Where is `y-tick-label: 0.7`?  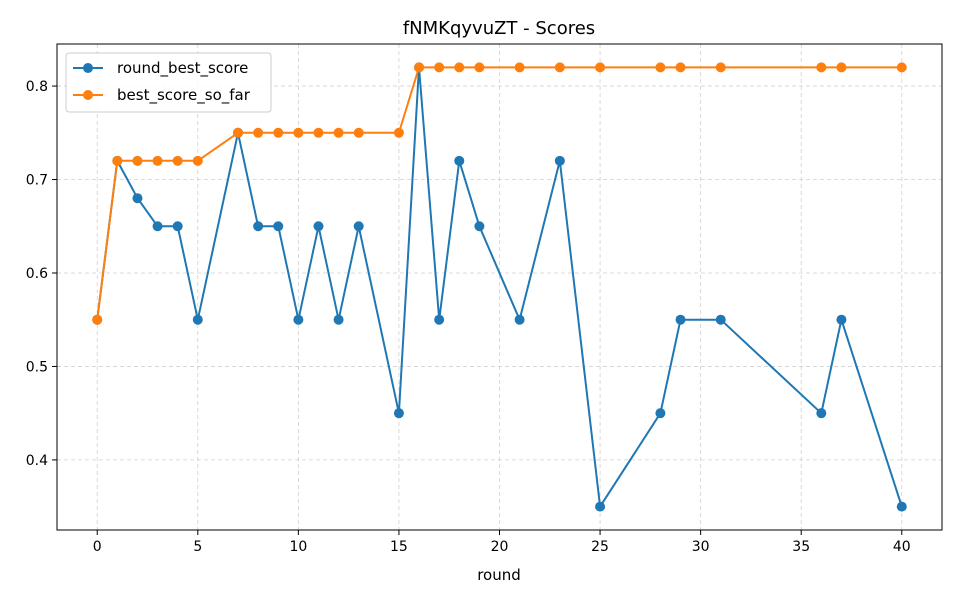
y-tick-label: 0.7 is located at coordinates (37, 181).